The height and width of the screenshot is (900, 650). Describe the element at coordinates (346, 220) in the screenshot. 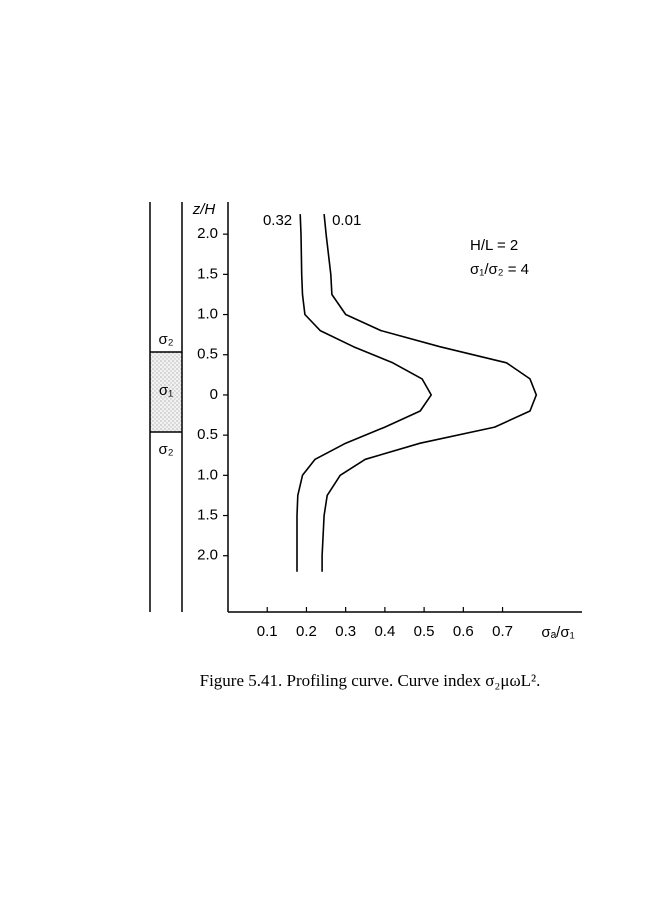

I see `curve-label: 0.01` at that location.